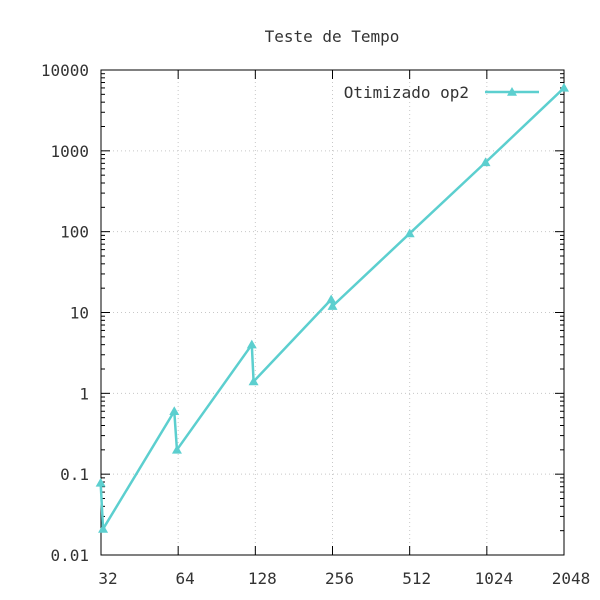  Describe the element at coordinates (107, 578) in the screenshot. I see `x-tick-label: 32` at that location.